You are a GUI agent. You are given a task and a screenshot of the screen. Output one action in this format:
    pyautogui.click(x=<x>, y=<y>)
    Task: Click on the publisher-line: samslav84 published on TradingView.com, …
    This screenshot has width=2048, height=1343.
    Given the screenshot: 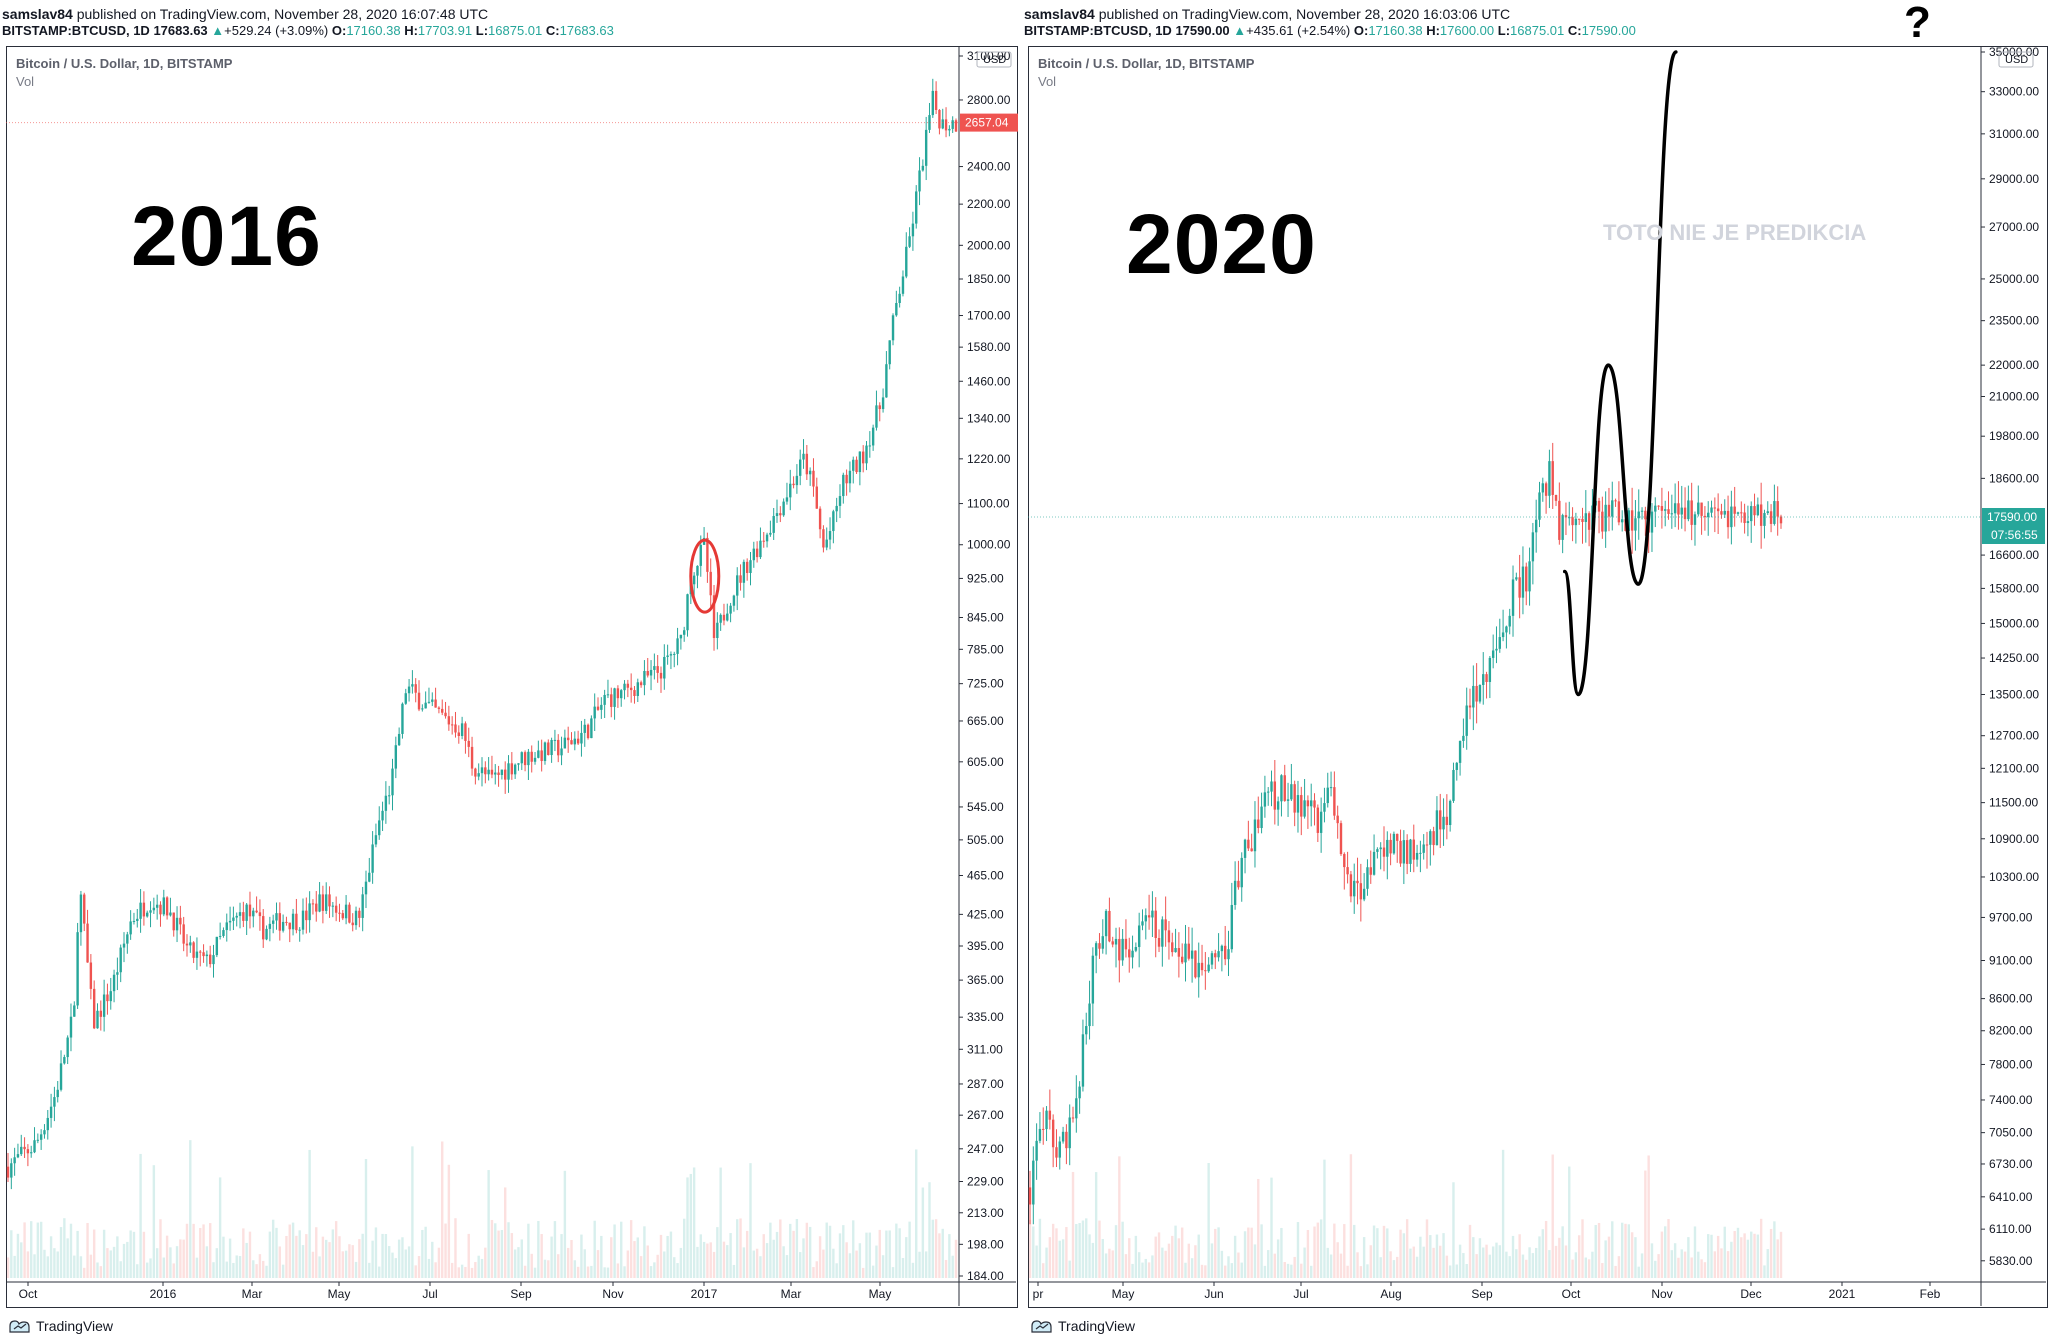 What is the action you would take?
    pyautogui.click(x=245, y=14)
    